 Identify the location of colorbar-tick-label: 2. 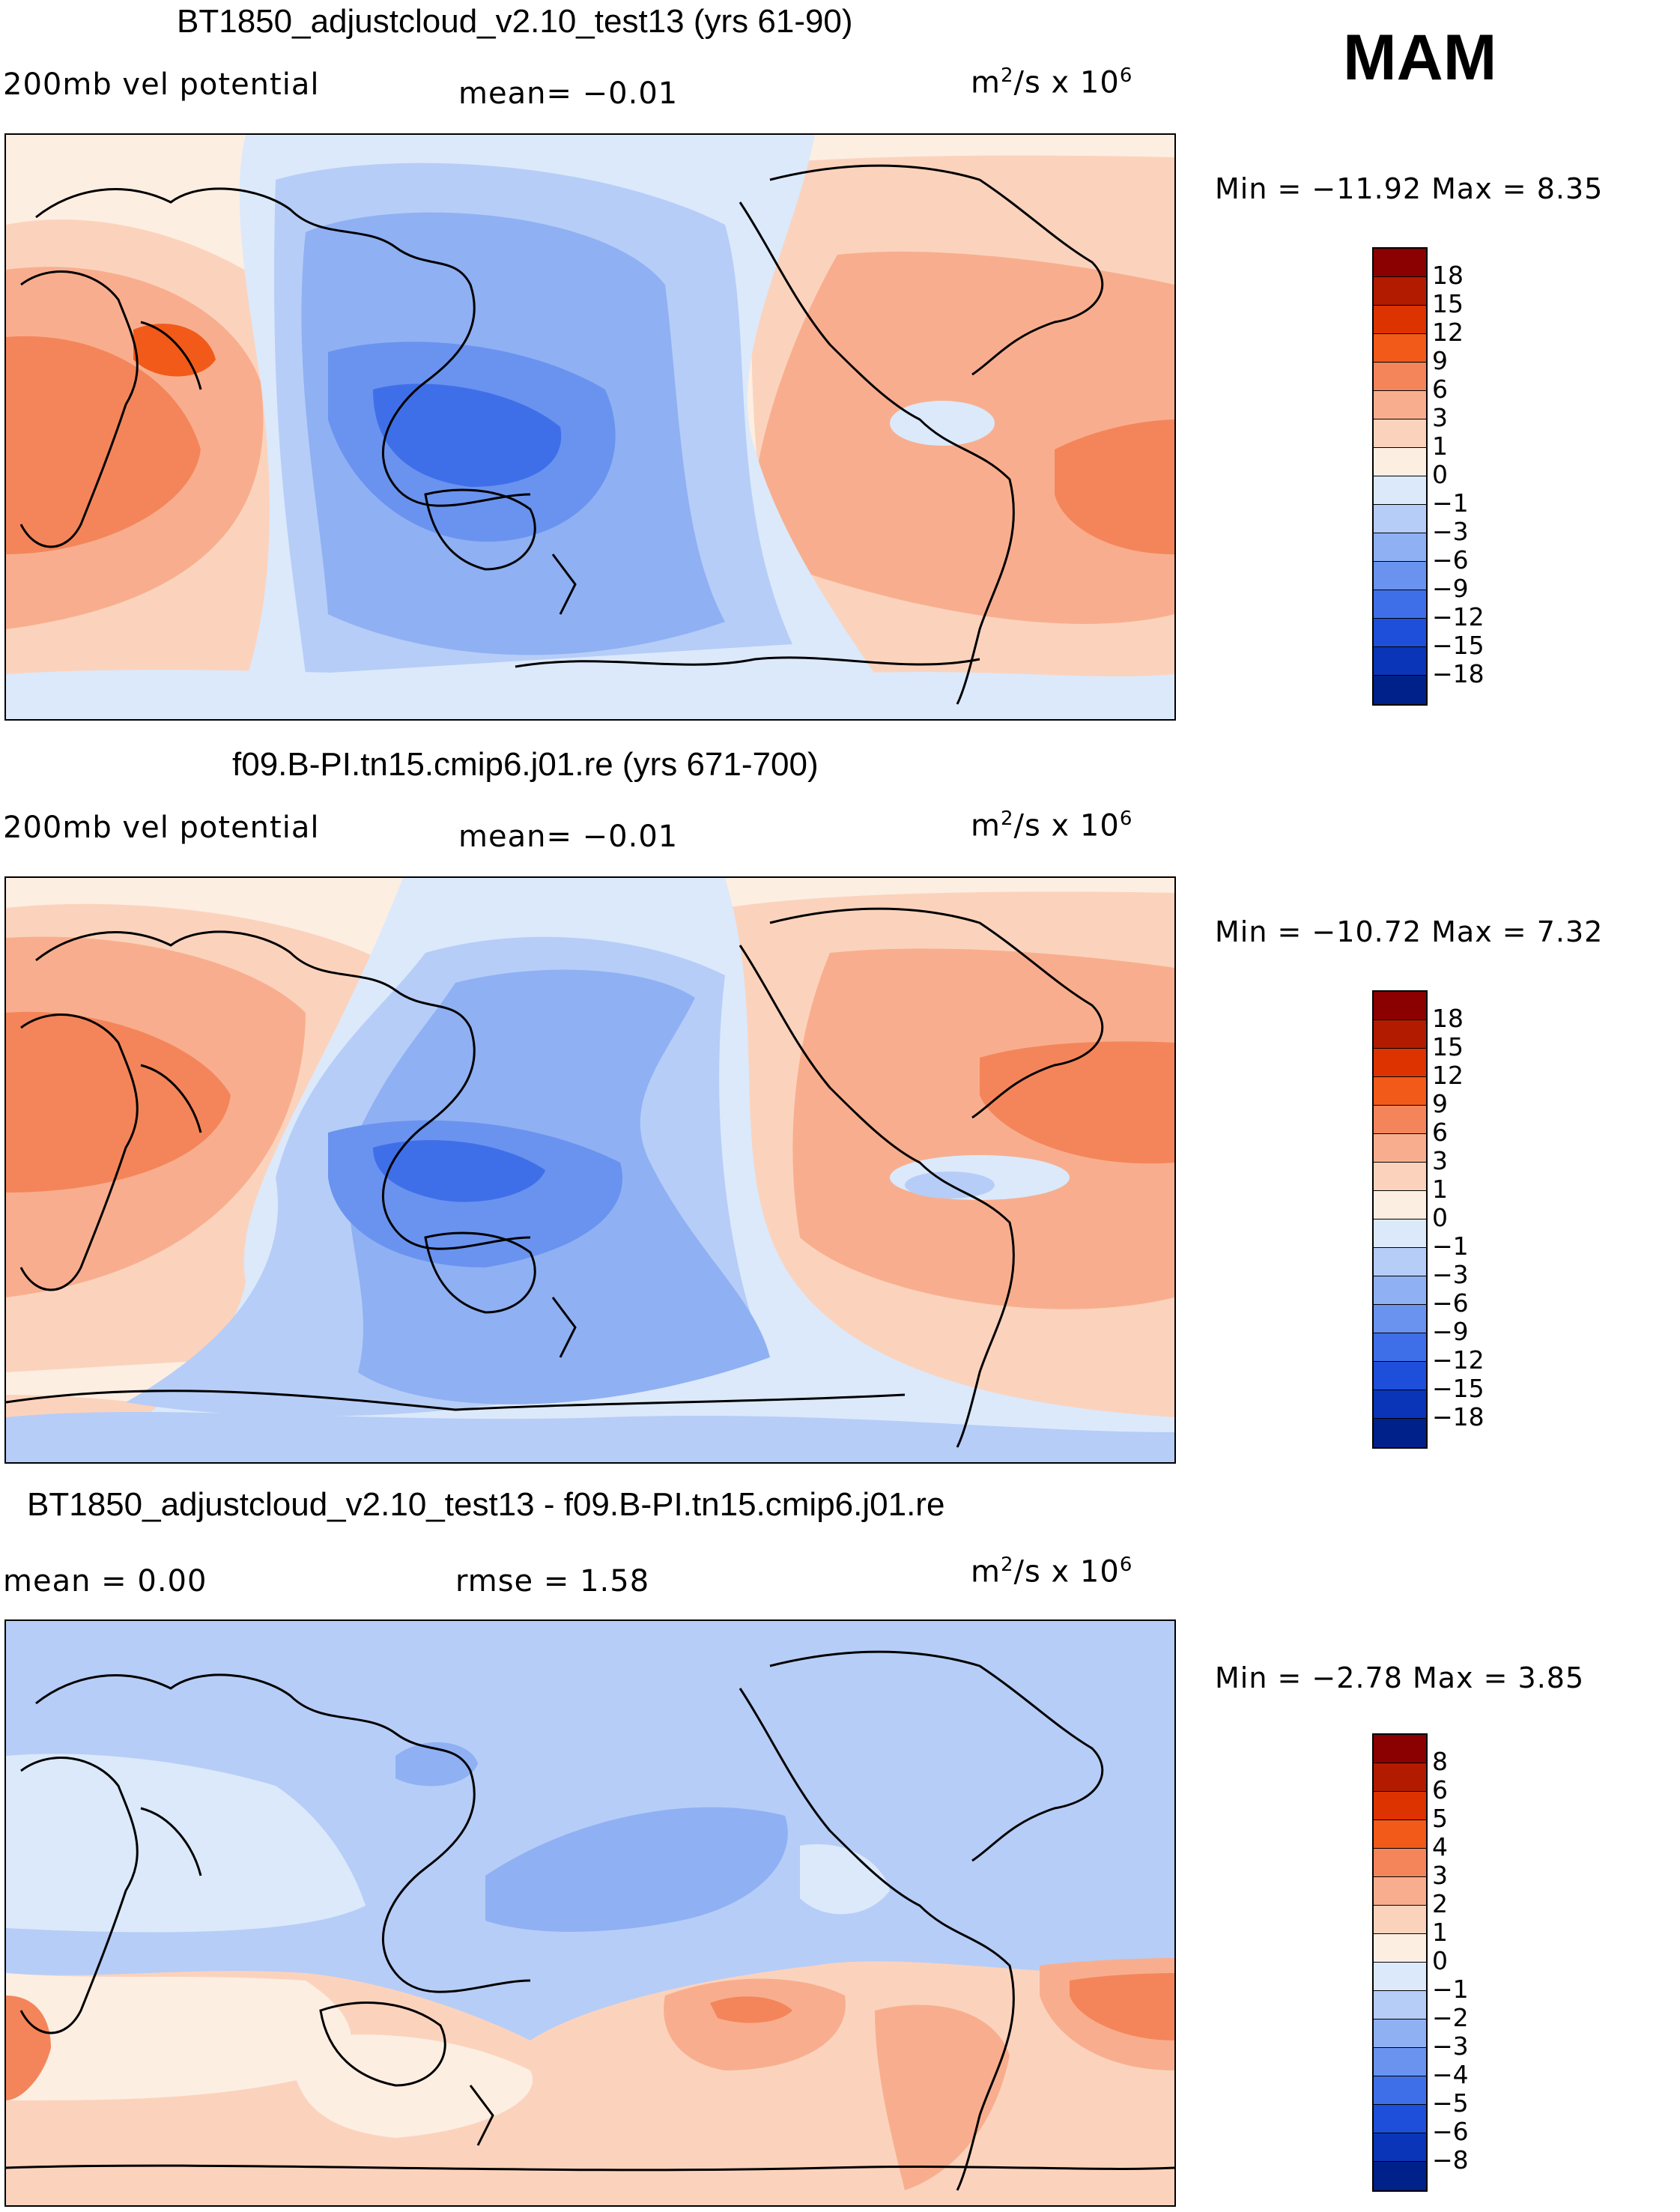
(1440, 1903).